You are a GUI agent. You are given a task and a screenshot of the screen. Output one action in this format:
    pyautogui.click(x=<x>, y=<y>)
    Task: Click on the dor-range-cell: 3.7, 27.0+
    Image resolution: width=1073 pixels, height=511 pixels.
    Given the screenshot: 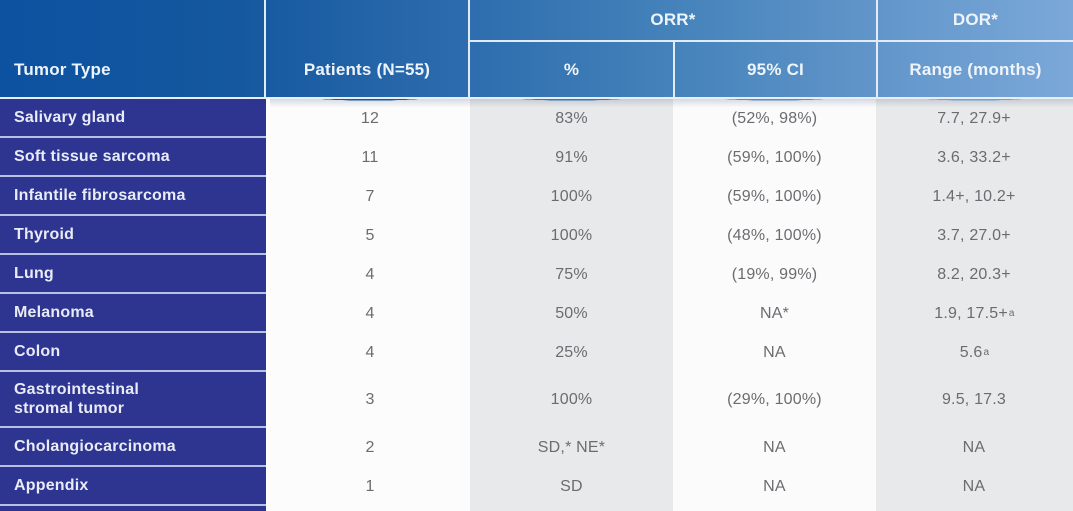 What is the action you would take?
    pyautogui.click(x=974, y=235)
    